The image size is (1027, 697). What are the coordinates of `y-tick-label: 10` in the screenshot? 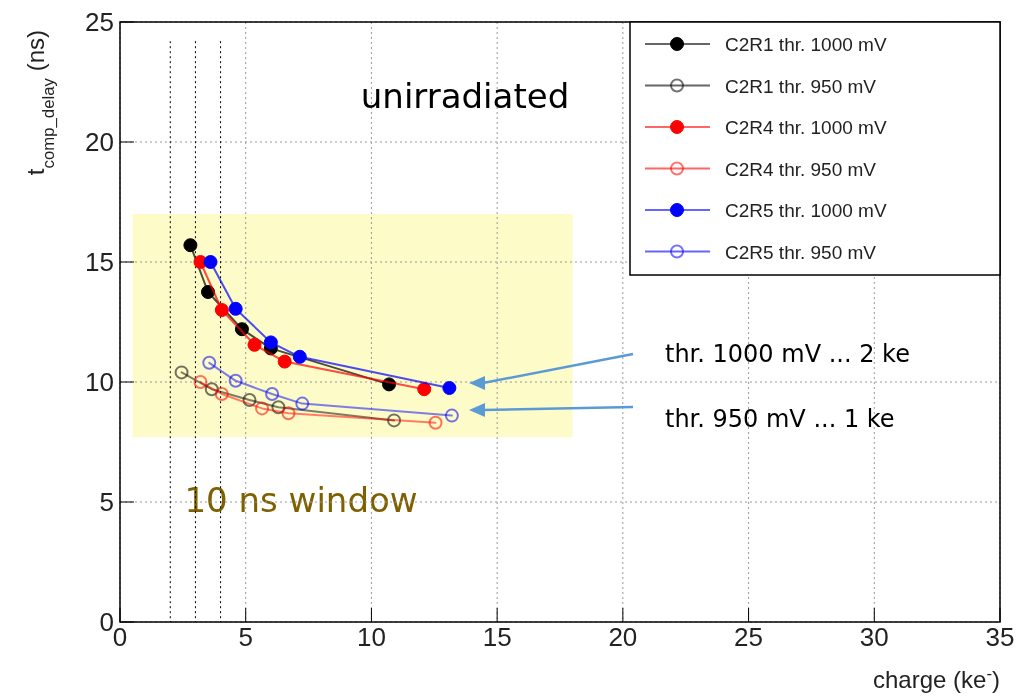 It's located at (99, 382).